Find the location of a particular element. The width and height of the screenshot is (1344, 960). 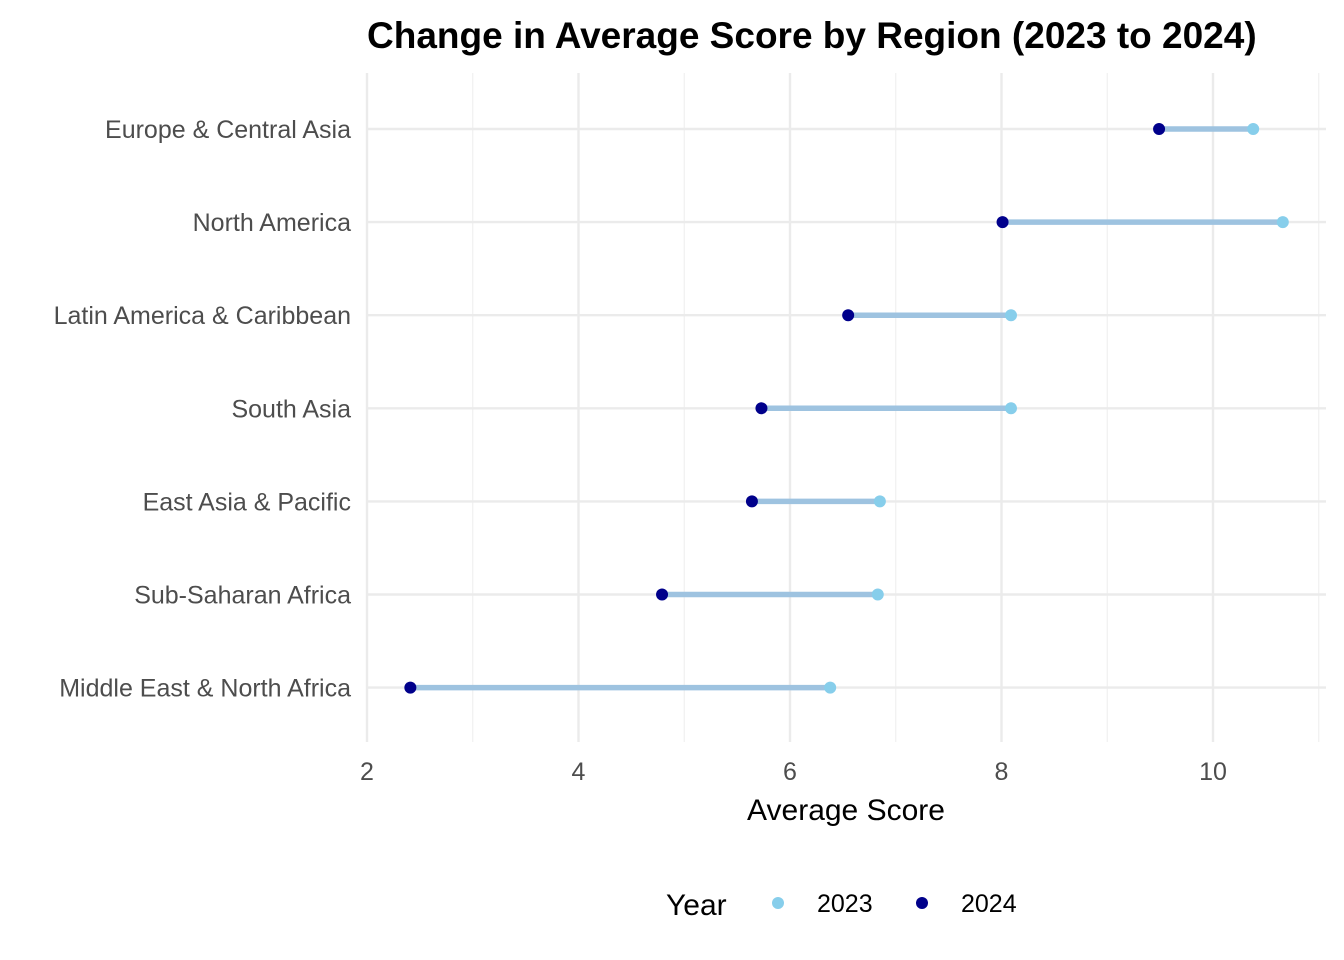

y-tick-label: Latin America & Caribbean is located at coordinates (202, 316).